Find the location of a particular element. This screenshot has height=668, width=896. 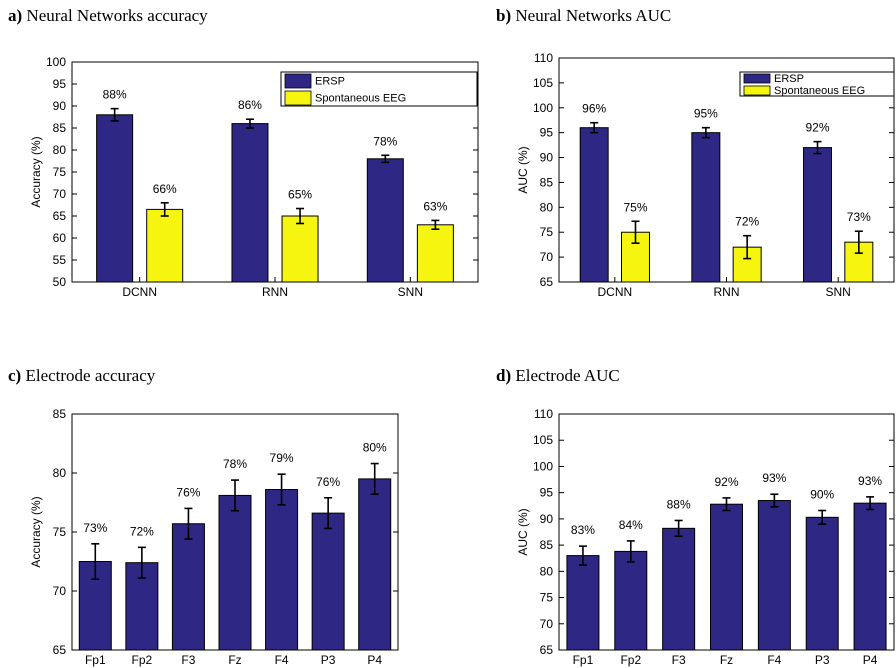

y-tick-label: 50 is located at coordinates (60, 282).